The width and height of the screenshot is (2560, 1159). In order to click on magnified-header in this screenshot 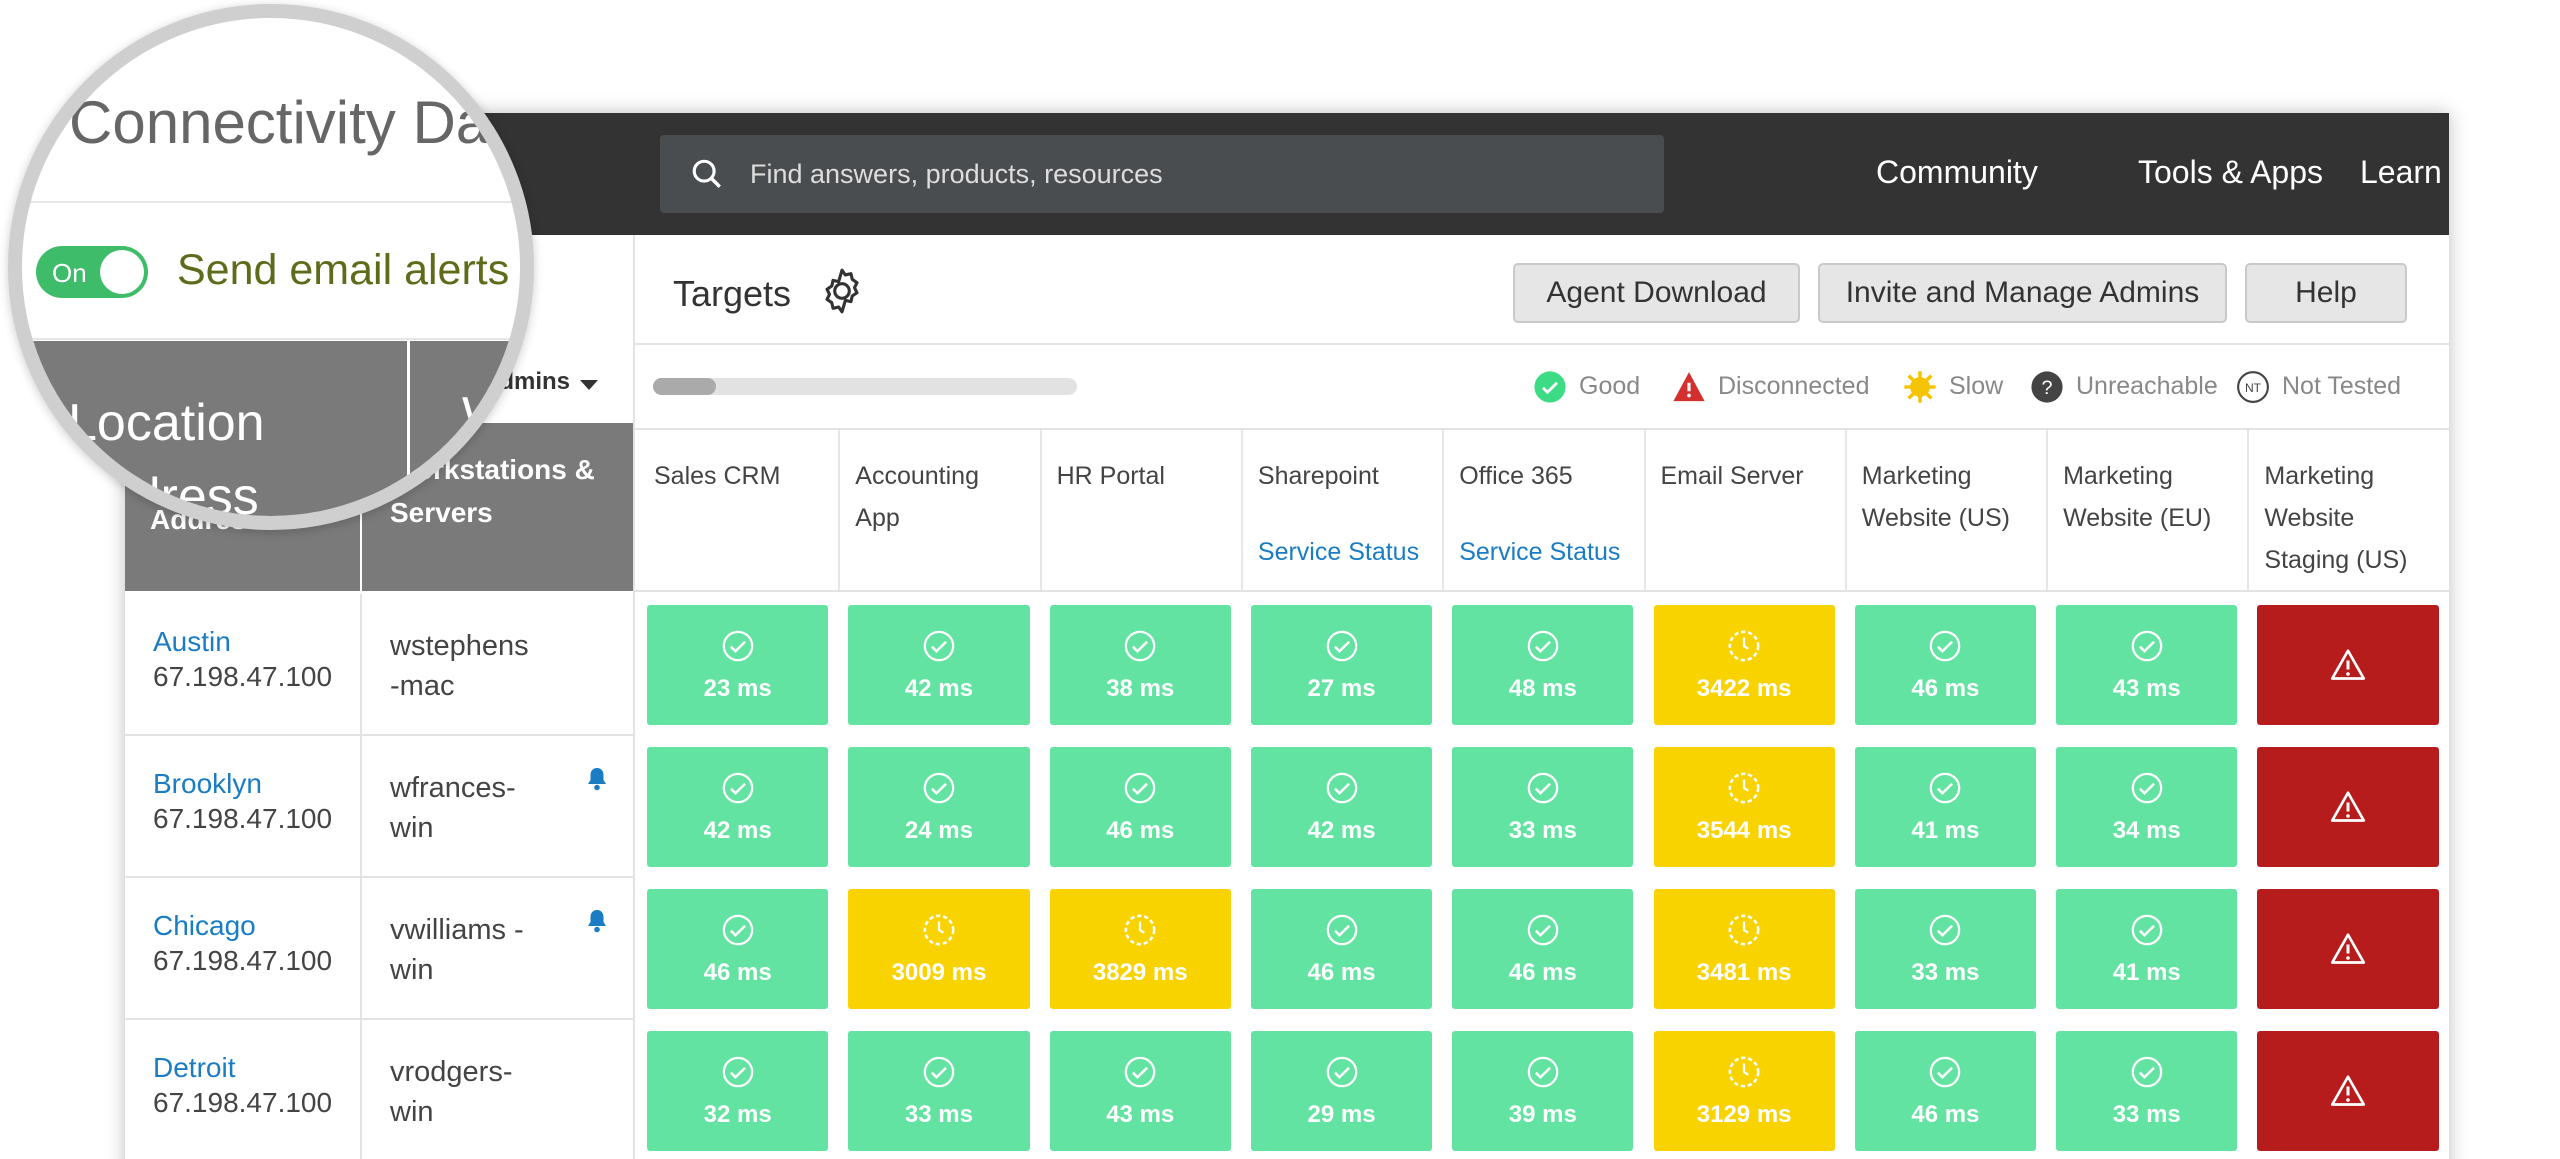, I will do `click(271, 428)`.